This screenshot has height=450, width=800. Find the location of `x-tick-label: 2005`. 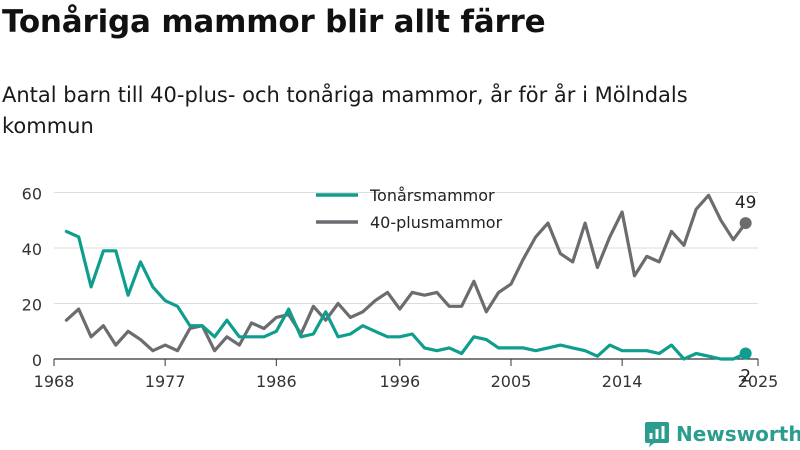

x-tick-label: 2005 is located at coordinates (511, 381).